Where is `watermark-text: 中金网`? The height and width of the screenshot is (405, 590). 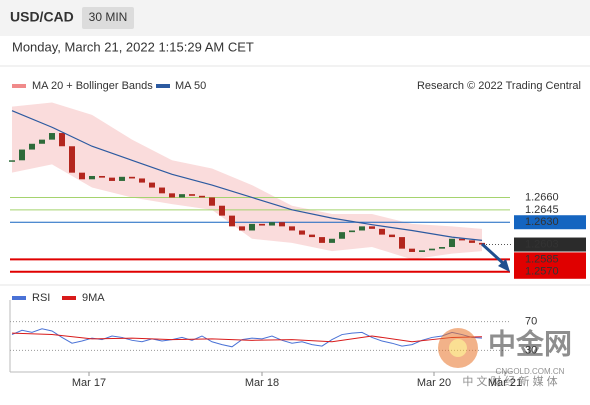
watermark-text: 中金网 is located at coordinates (530, 343).